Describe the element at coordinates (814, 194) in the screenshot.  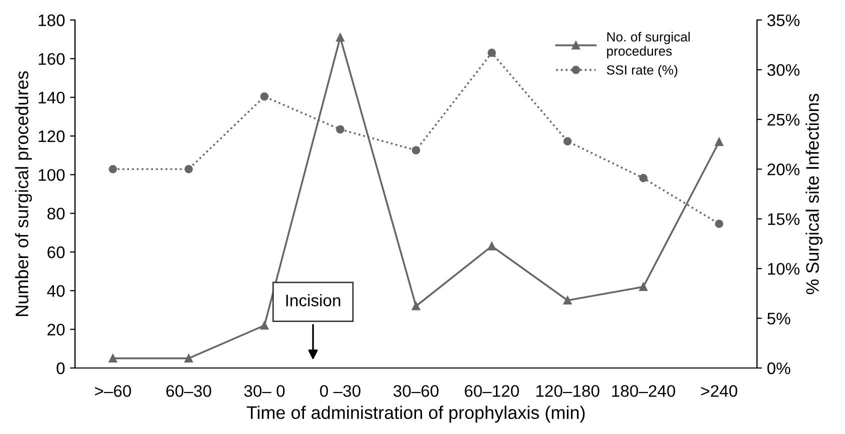
I see `y2-axis-title: % Surgical site Infections` at that location.